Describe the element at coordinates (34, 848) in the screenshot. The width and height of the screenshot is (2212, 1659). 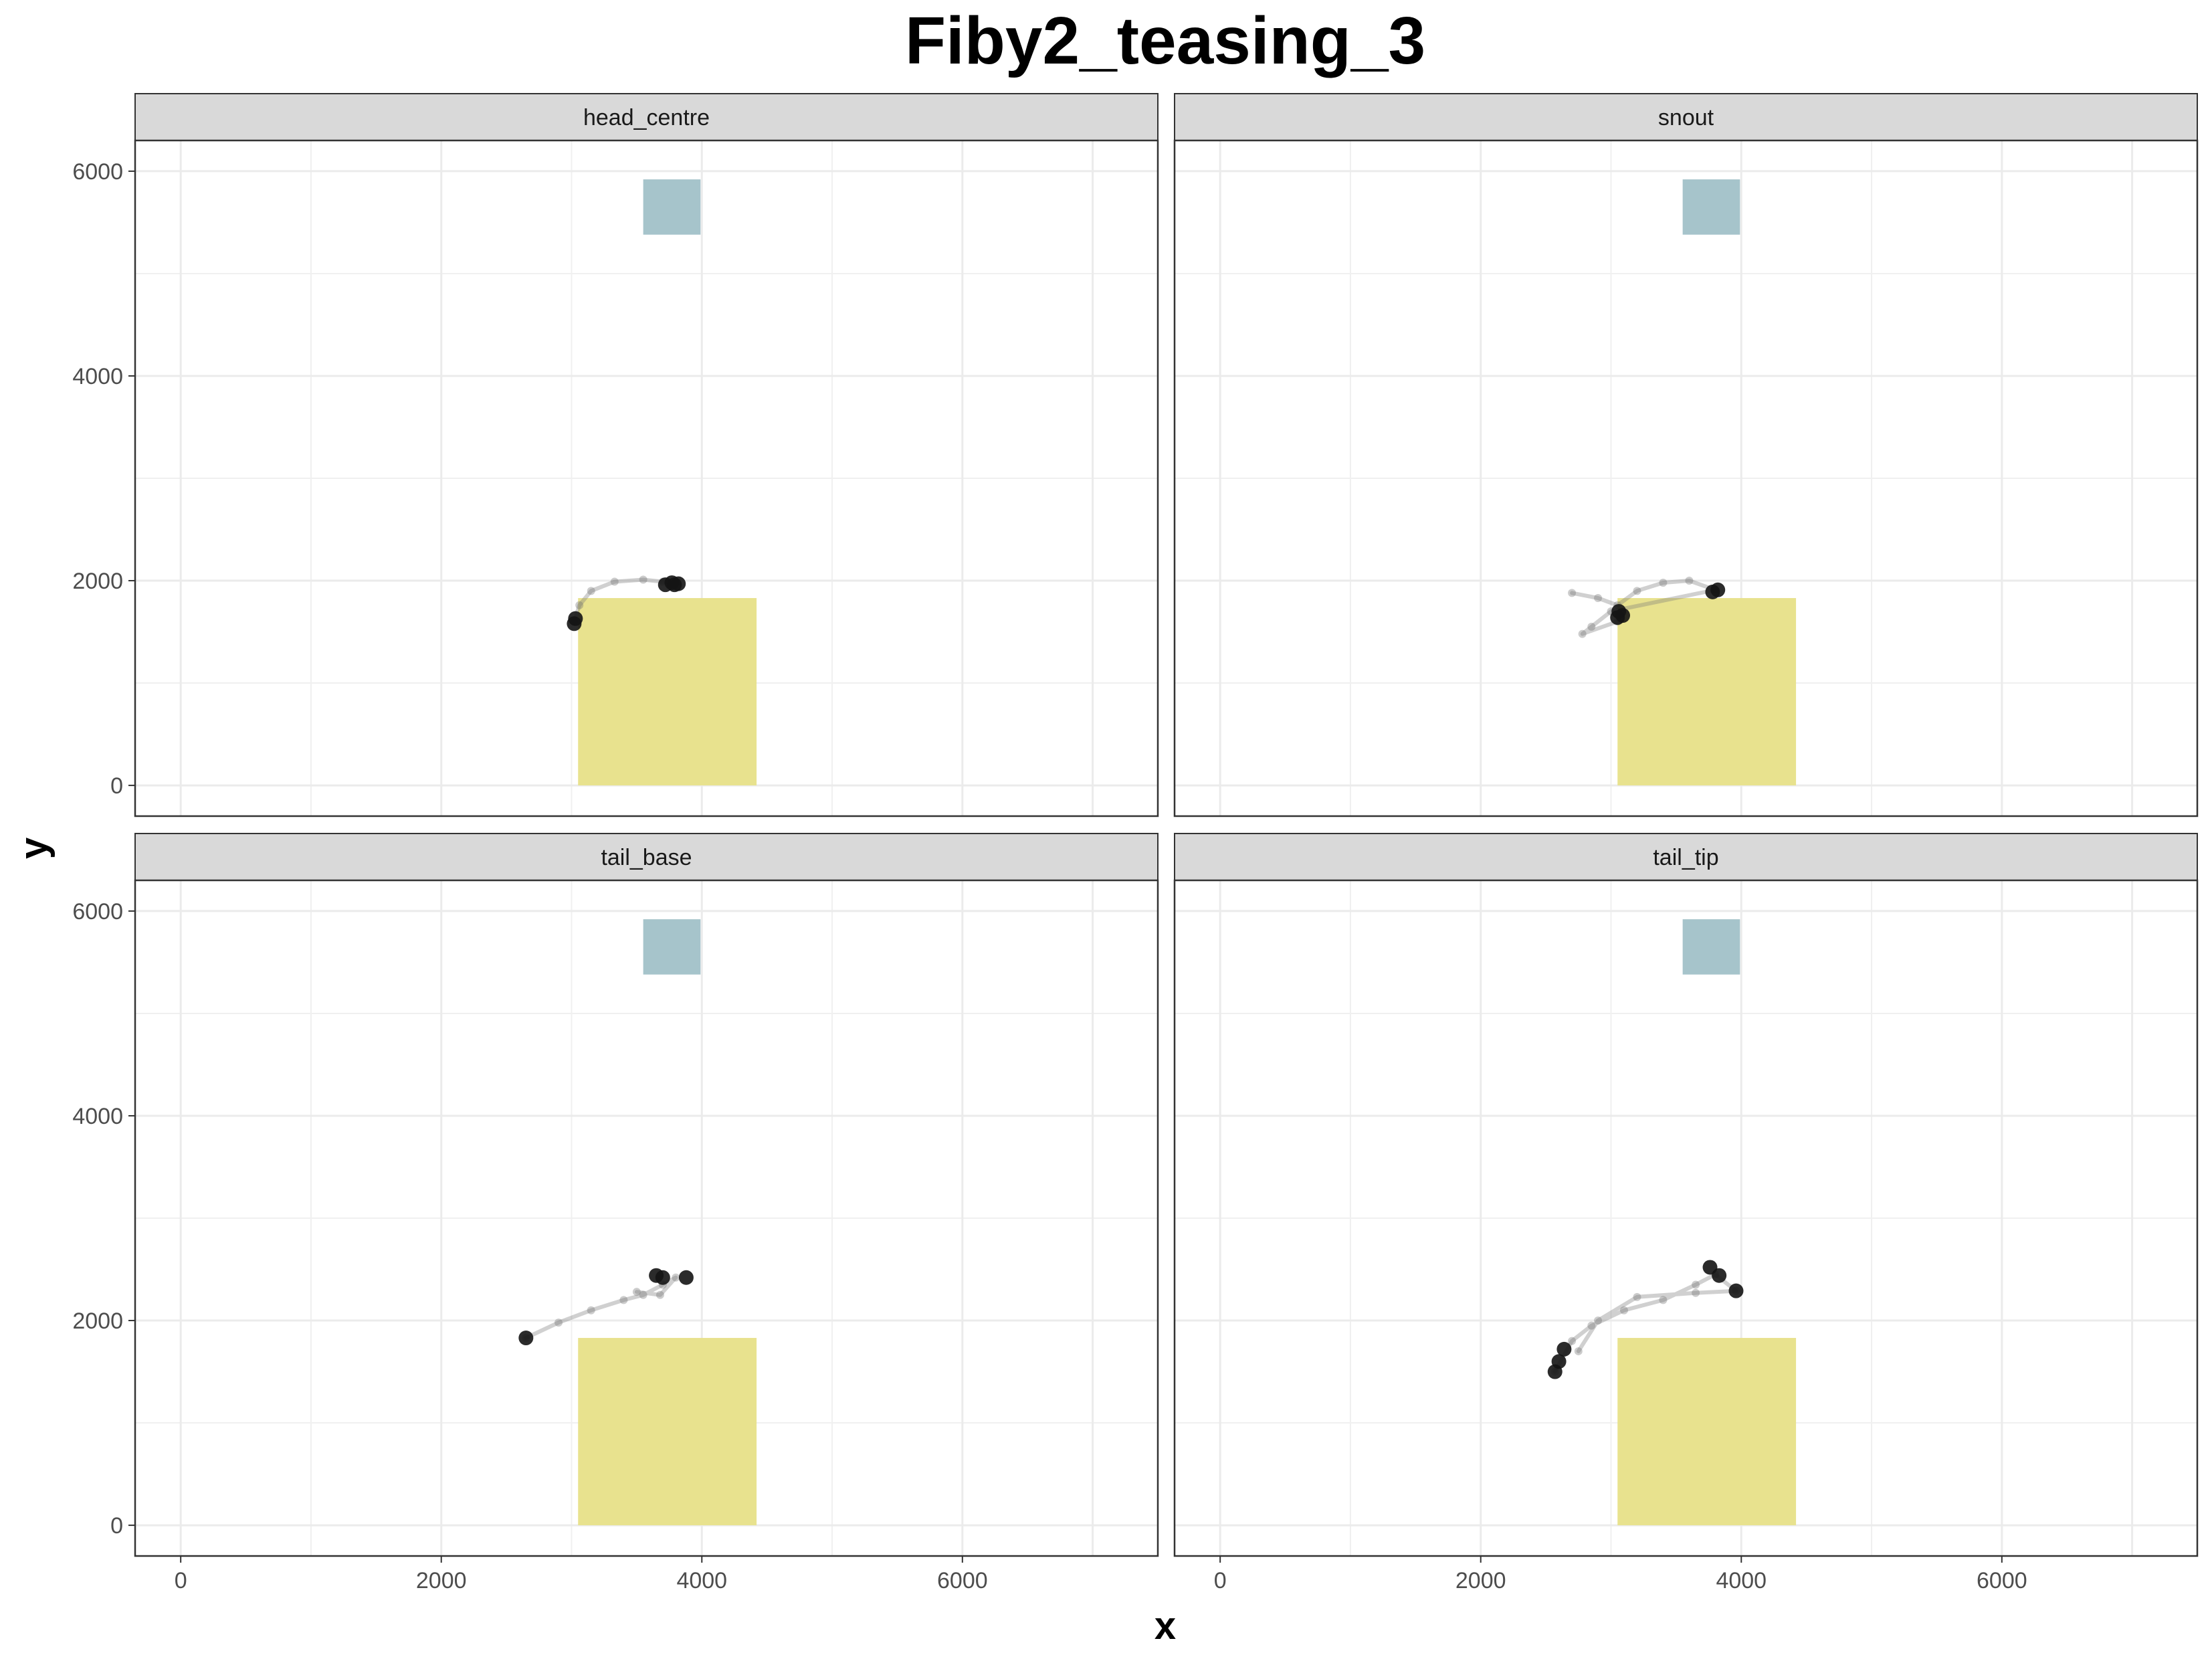
I see `y-axis-title: y` at that location.